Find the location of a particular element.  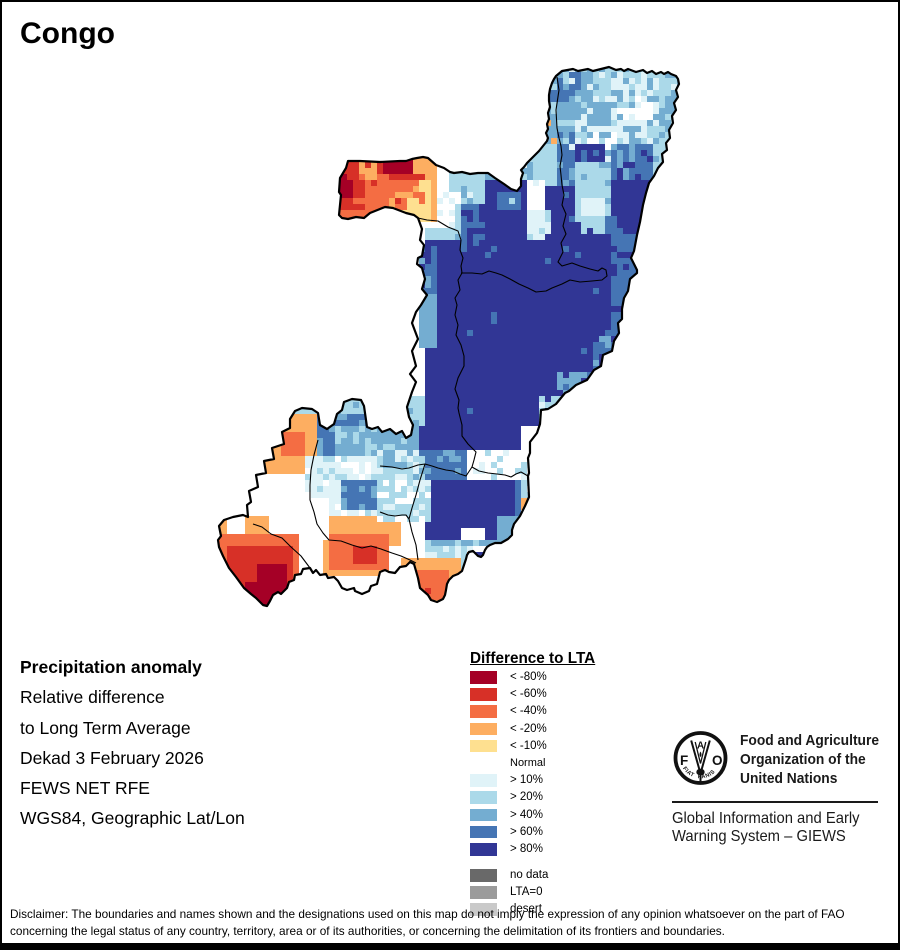

svg-text: F is located at coordinates (684, 760).